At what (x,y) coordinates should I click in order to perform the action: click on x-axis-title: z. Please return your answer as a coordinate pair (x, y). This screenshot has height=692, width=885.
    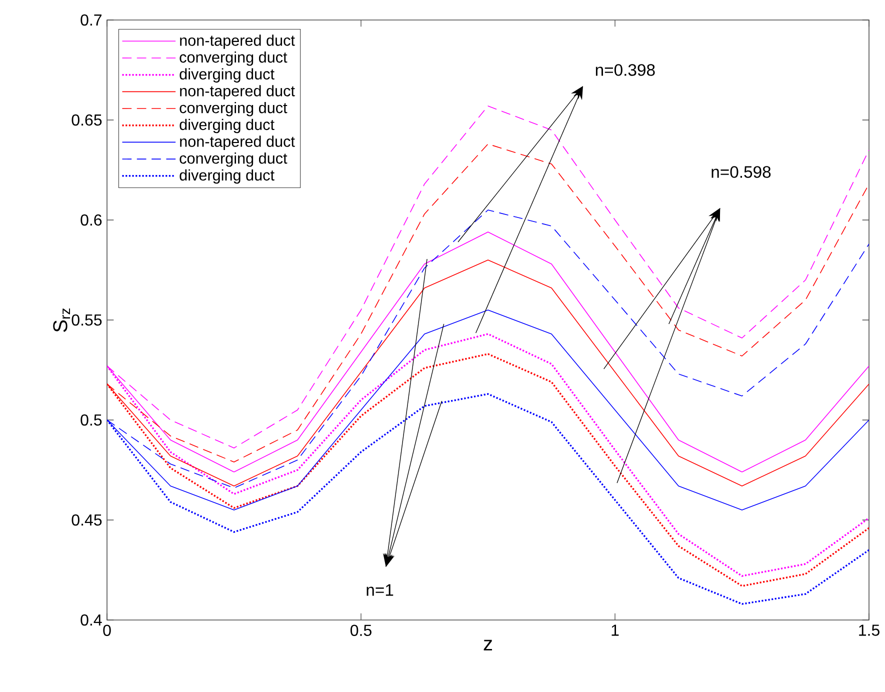
    Looking at the image, I should click on (488, 645).